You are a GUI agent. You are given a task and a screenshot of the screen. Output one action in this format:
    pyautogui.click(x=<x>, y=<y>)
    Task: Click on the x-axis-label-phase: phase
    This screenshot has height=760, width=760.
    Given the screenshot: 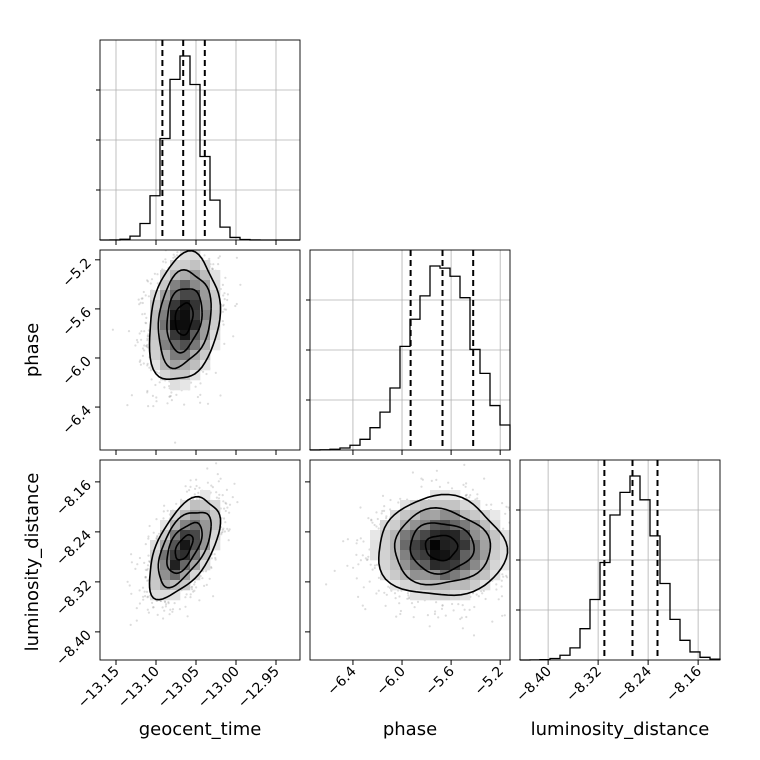 What is the action you would take?
    pyautogui.click(x=410, y=729)
    